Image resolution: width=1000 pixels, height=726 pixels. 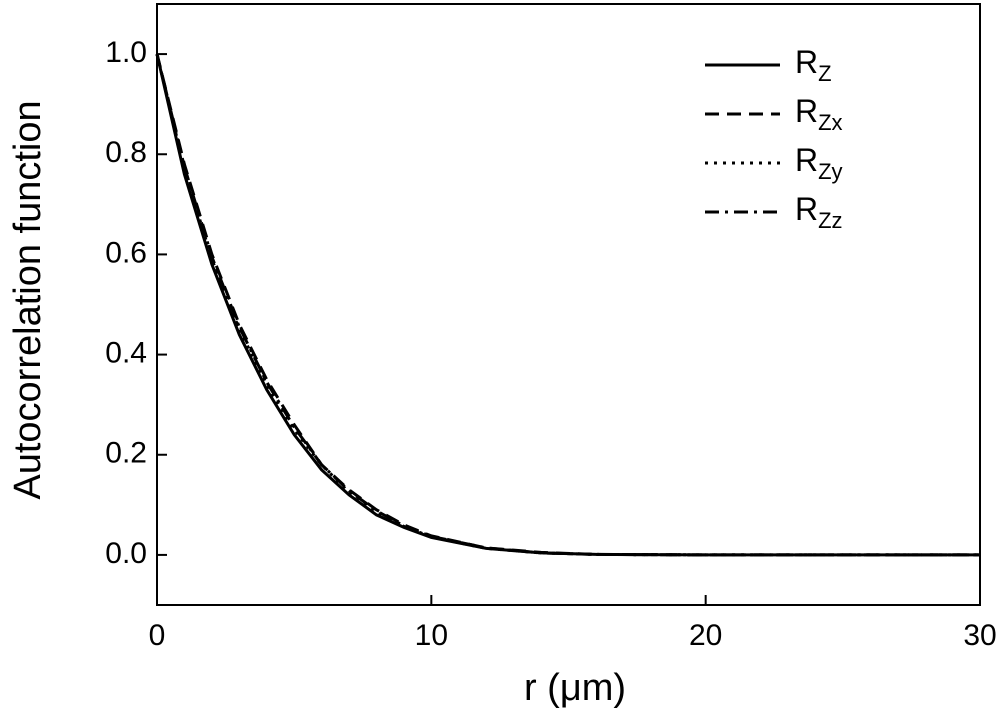 I want to click on x-axis-label: r (μm), so click(x=575, y=688).